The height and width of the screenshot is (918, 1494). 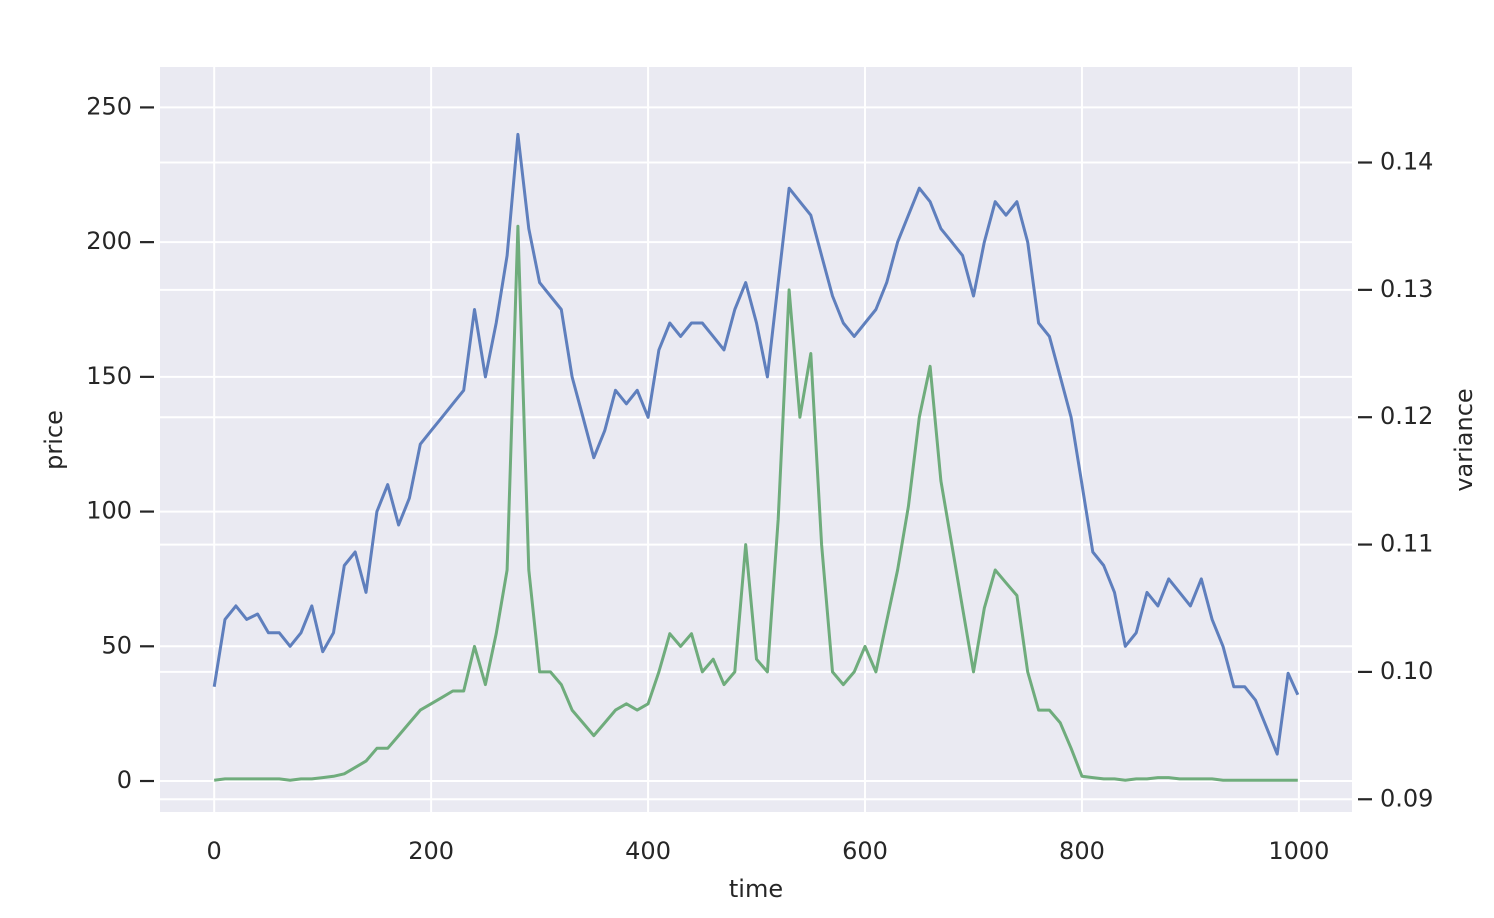 What do you see at coordinates (1406, 289) in the screenshot?
I see `y2-tick-label: 0.13` at bounding box center [1406, 289].